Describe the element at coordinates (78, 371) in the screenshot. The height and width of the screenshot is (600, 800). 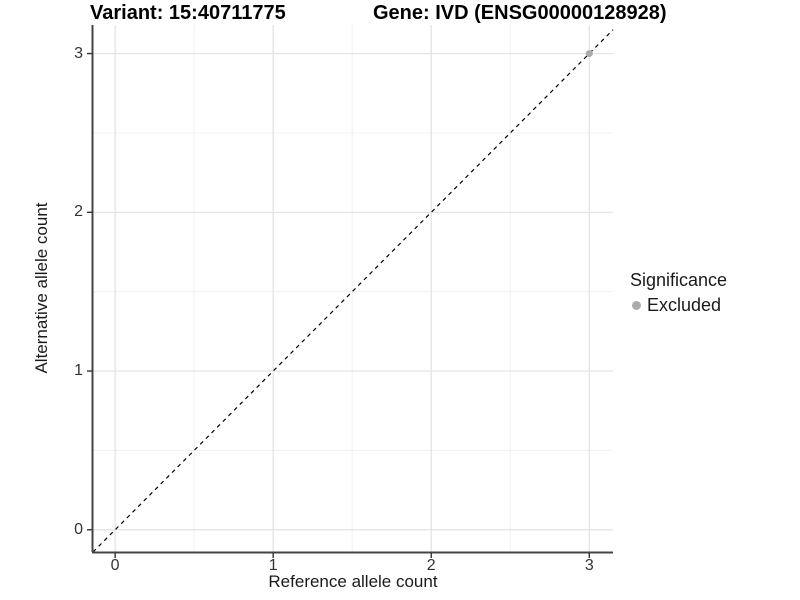
I see `y-tick-label: 1` at that location.